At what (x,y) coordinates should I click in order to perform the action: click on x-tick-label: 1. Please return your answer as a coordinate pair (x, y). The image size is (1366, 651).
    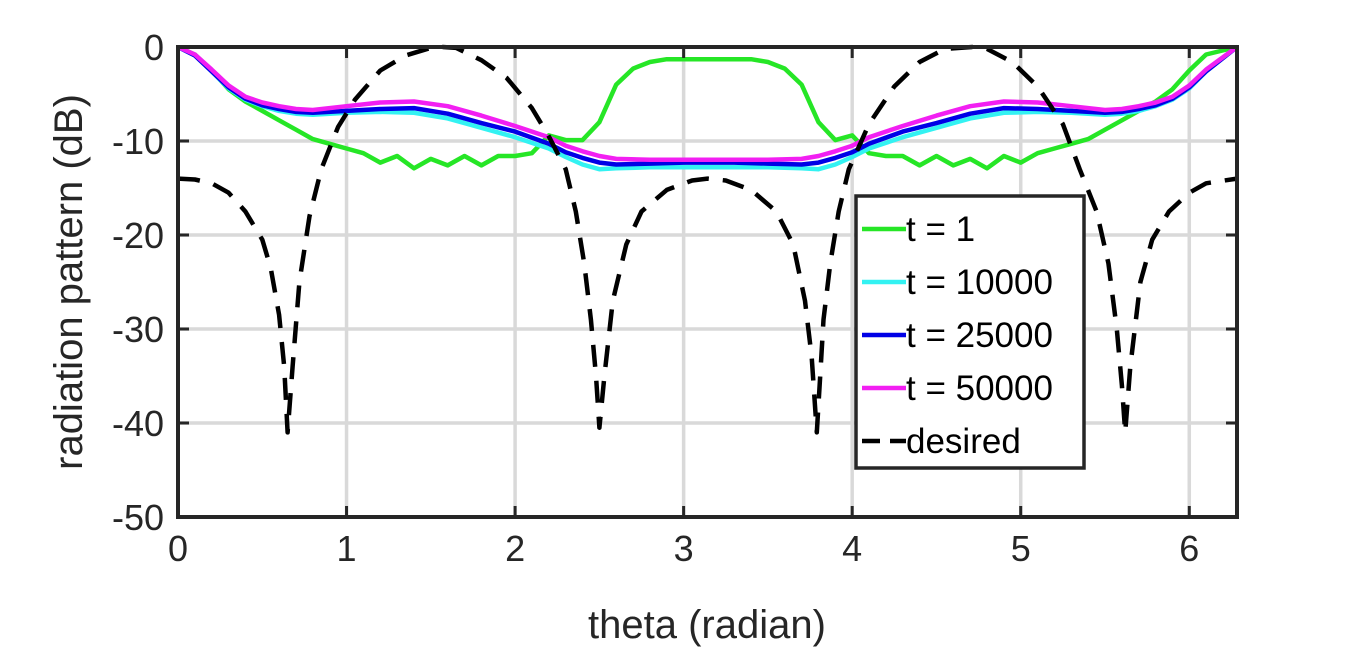
    Looking at the image, I should click on (347, 548).